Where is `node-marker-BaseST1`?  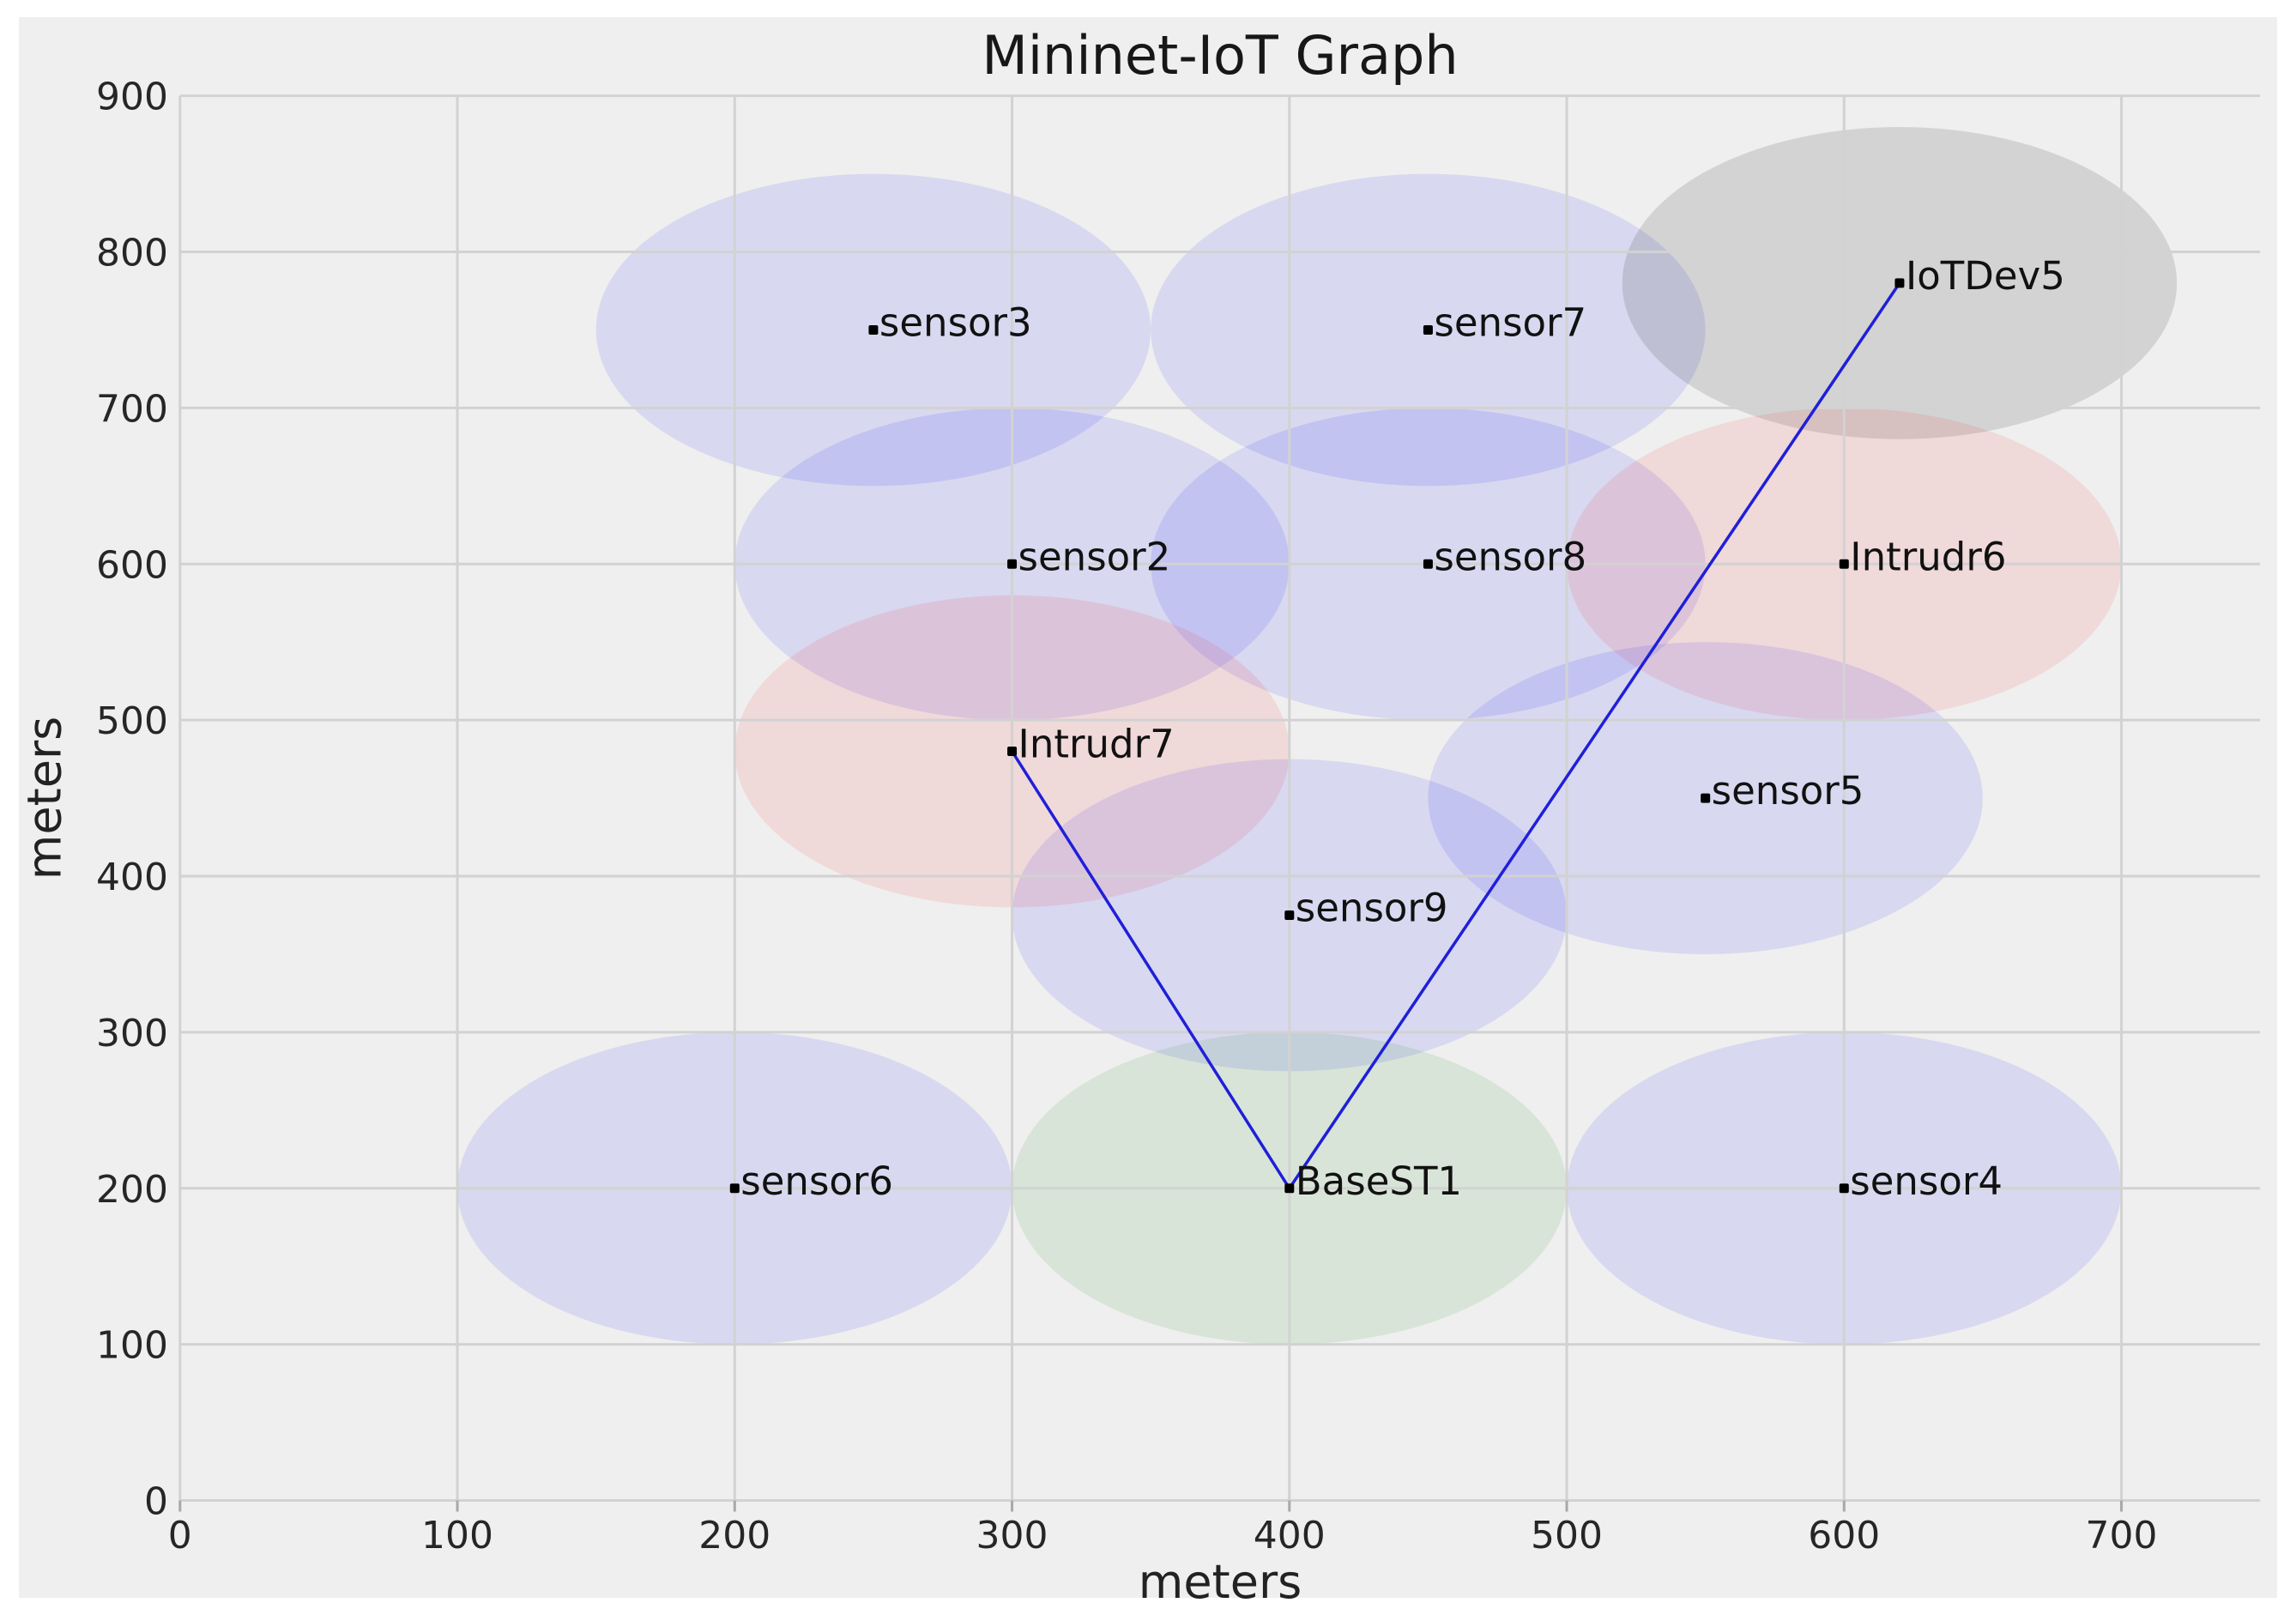
node-marker-BaseST1 is located at coordinates (1289, 1188).